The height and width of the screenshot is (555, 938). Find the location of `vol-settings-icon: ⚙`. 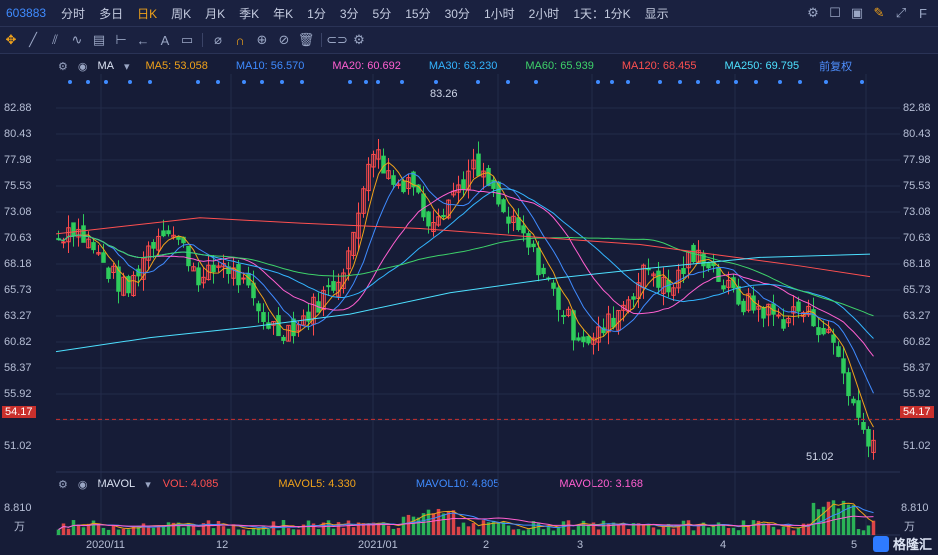

vol-settings-icon: ⚙ is located at coordinates (63, 484).